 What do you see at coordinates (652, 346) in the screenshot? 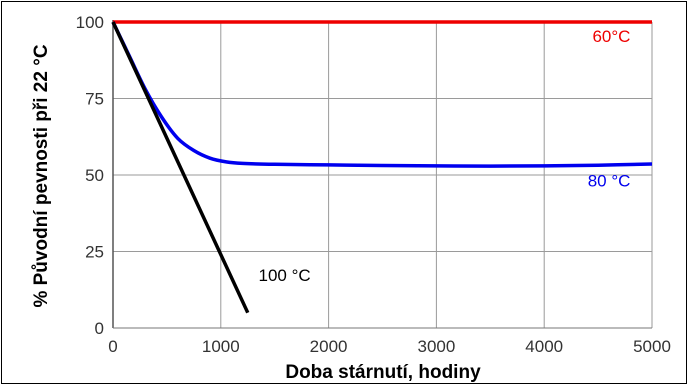
I see `x-tick-label: 5000` at bounding box center [652, 346].